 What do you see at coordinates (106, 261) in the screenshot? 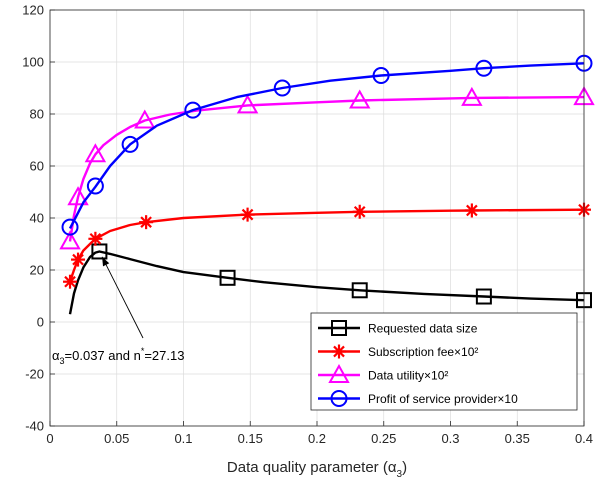
I see `annotation-arrowhead` at bounding box center [106, 261].